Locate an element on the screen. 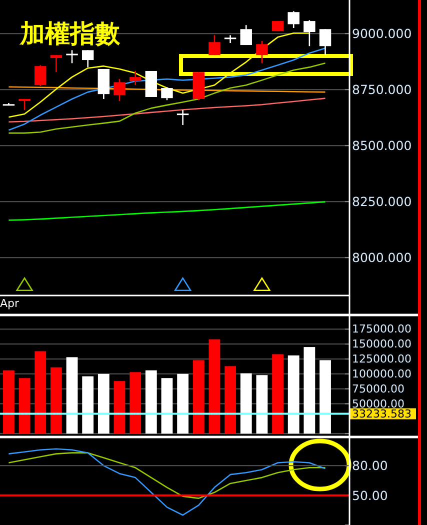 This screenshot has height=525, width=427. y-tick-label: 8250.000 is located at coordinates (382, 202).